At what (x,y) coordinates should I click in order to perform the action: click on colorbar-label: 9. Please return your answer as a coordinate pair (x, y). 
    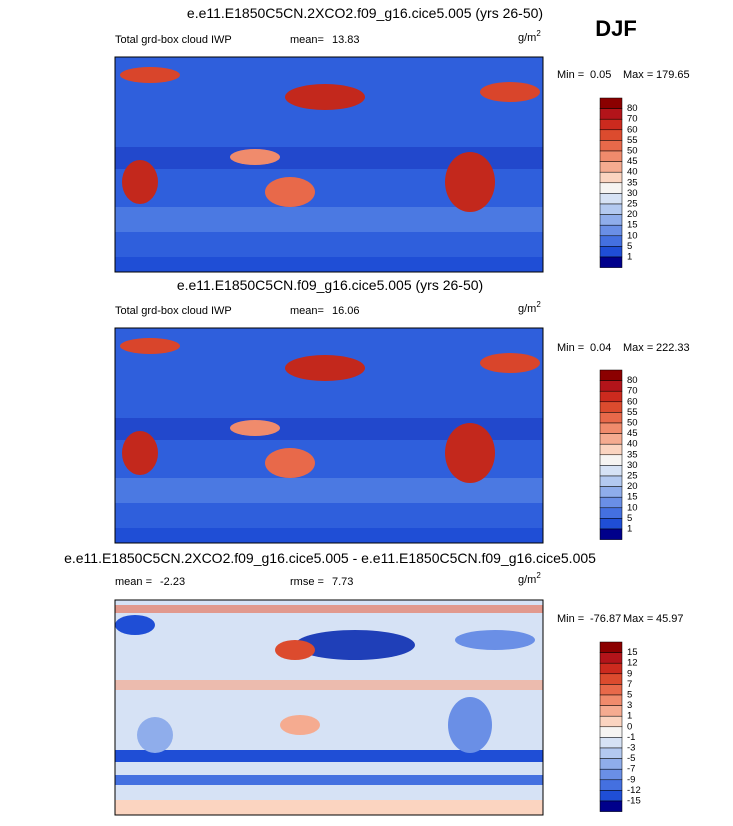
    Looking at the image, I should click on (629, 673).